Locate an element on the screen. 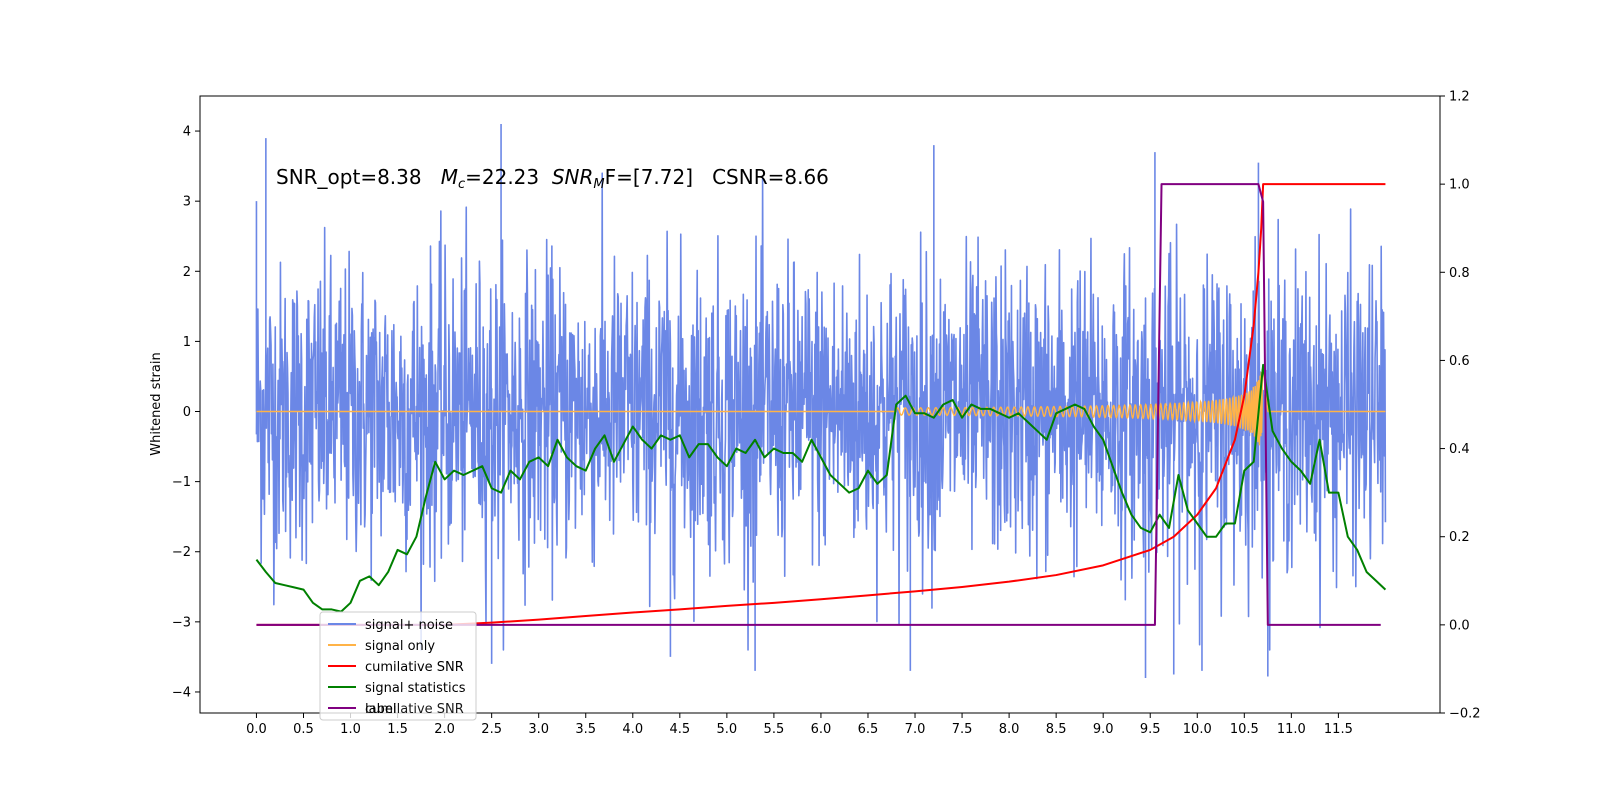 This screenshot has height=800, width=1600. y-left-tick-label: 0 is located at coordinates (187, 412).